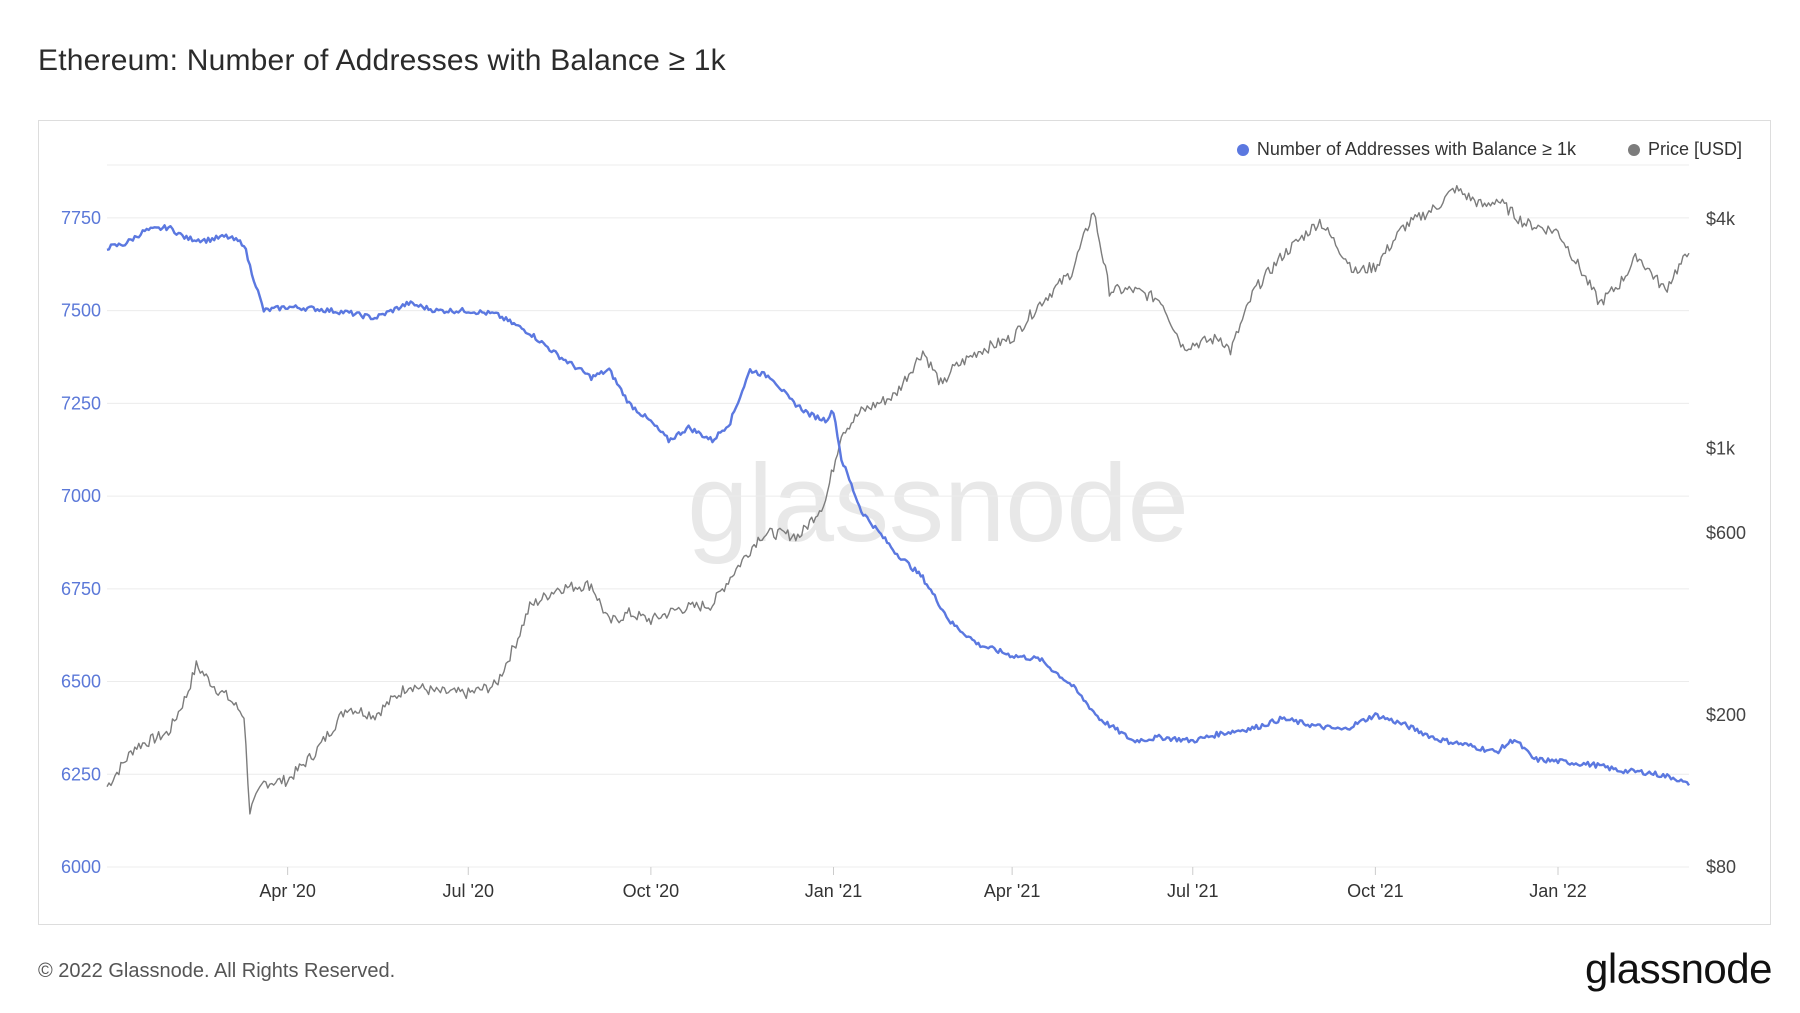 The width and height of the screenshot is (1800, 1013). Describe the element at coordinates (81, 311) in the screenshot. I see `y-left-tick-label: 7500` at that location.